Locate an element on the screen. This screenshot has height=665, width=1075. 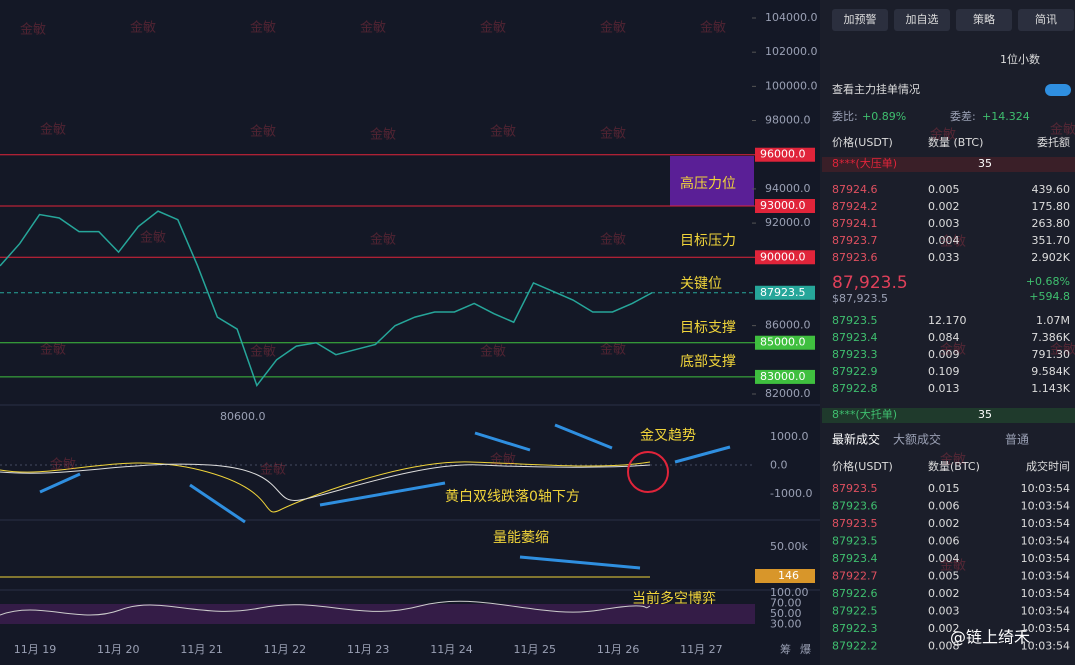
ask-qty: 0.004 is located at coordinates (944, 240).